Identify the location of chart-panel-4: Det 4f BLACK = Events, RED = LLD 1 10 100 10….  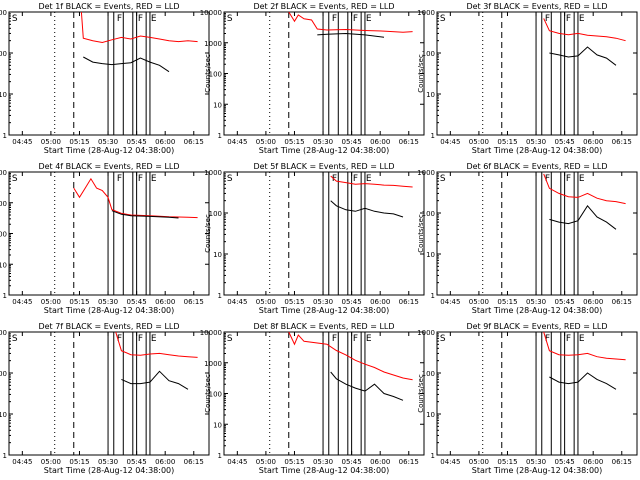
(105, 238).